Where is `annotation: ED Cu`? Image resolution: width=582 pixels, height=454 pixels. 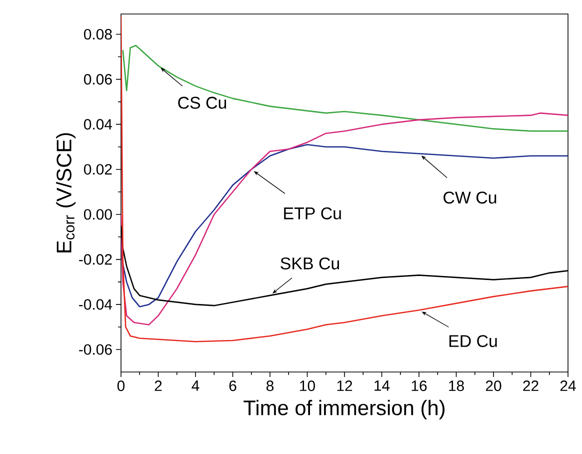 annotation: ED Cu is located at coordinates (473, 341).